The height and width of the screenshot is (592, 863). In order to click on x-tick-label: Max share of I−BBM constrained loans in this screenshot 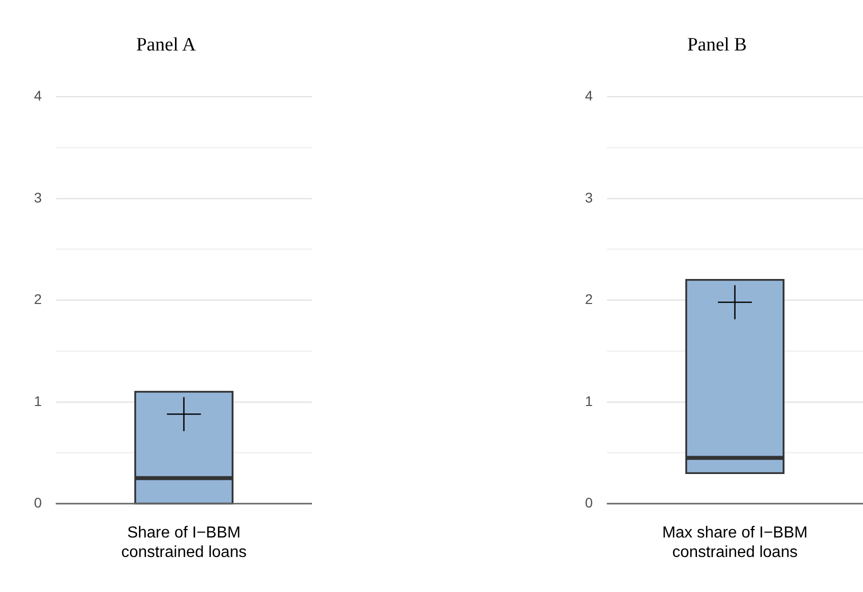, I will do `click(735, 542)`.